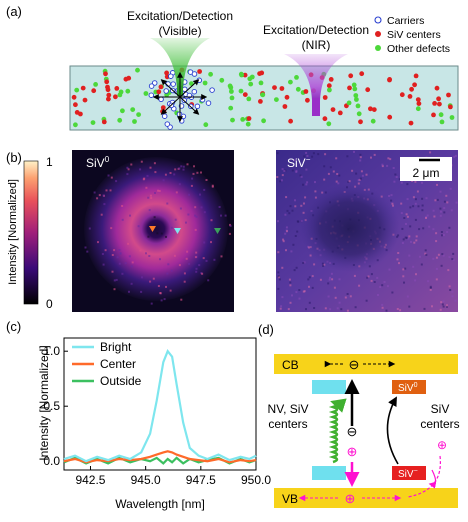 This screenshot has width=468, height=522. Describe the element at coordinates (121, 381) in the screenshot. I see `legend-label-outside: Outside` at that location.